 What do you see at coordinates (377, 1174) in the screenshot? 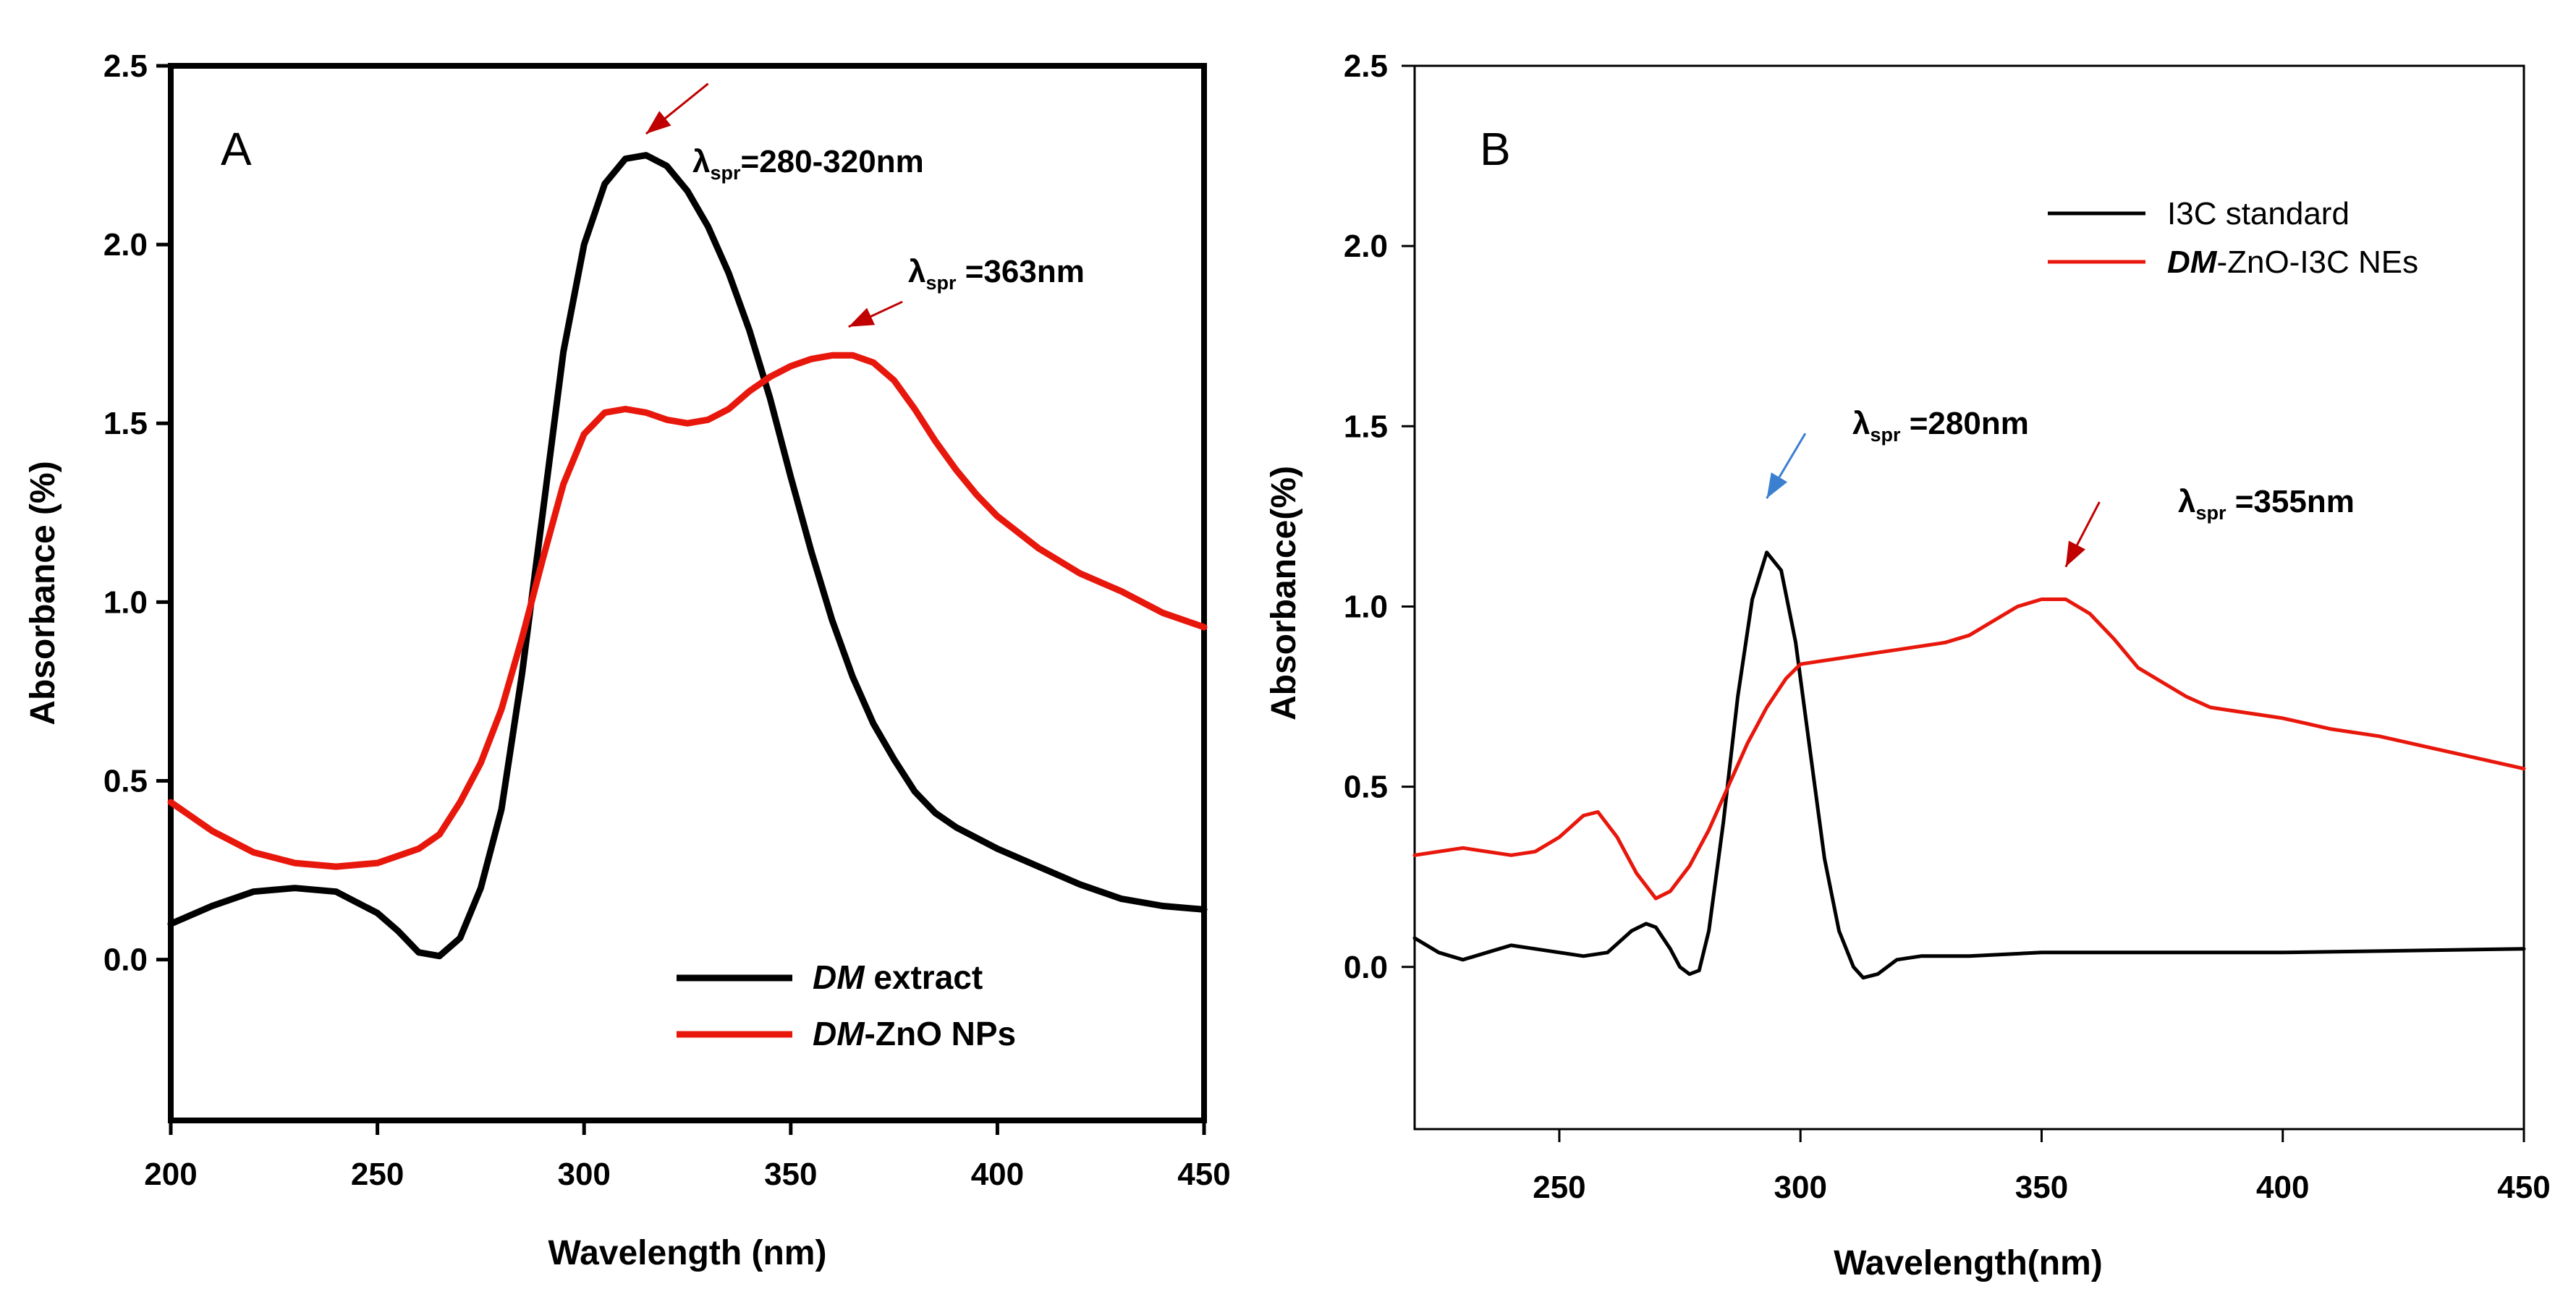
I see `chart-a-x-tick-label: 250` at bounding box center [377, 1174].